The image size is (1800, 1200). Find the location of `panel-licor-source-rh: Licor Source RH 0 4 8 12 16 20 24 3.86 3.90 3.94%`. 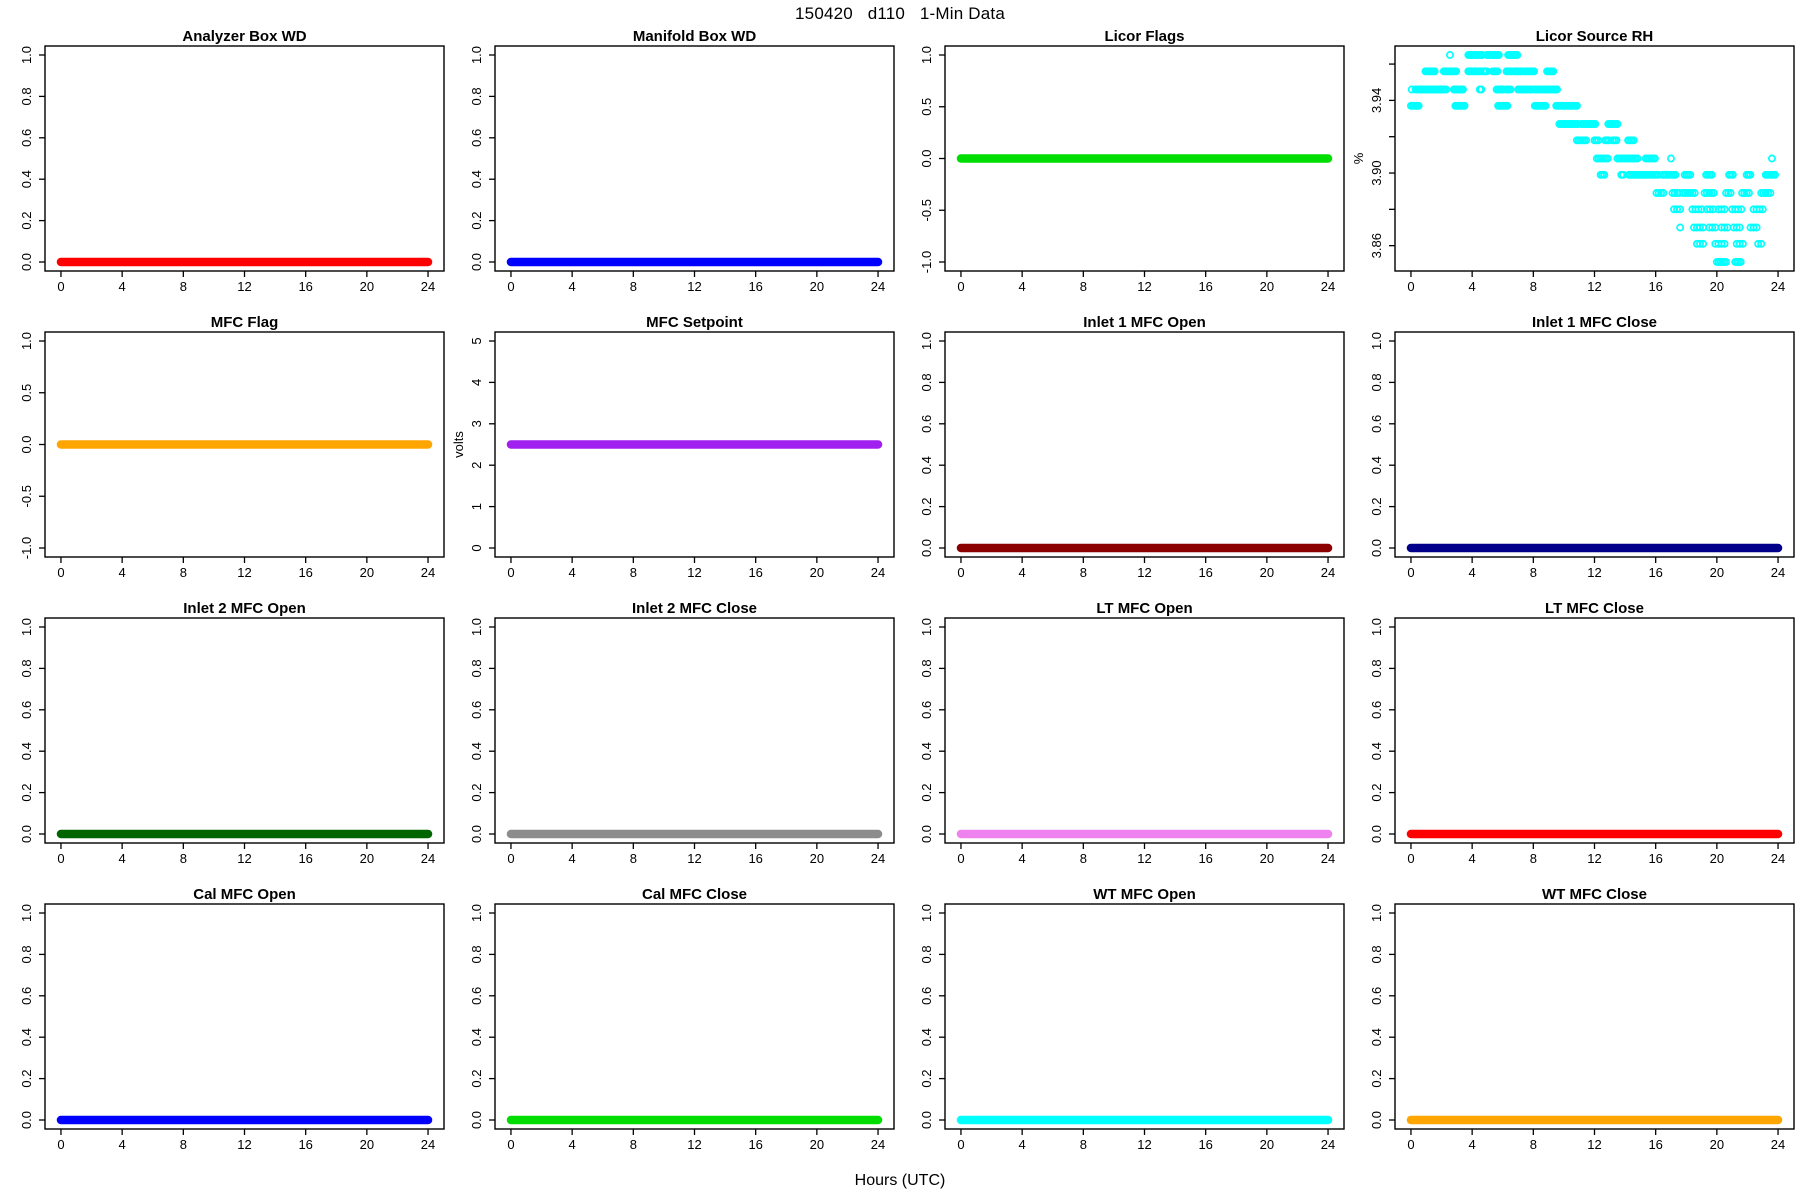

panel-licor-source-rh: Licor Source RH 0 4 8 12 16 20 24 3.86 3.90 3.94% is located at coordinates (1575, 171).